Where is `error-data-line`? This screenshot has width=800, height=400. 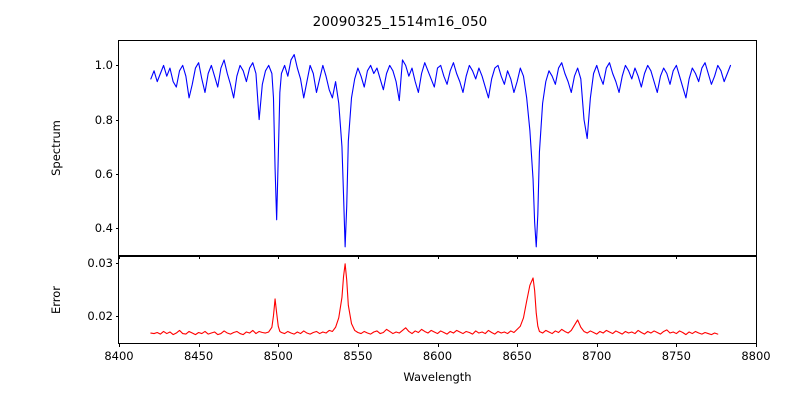
error-data-line is located at coordinates (434, 299).